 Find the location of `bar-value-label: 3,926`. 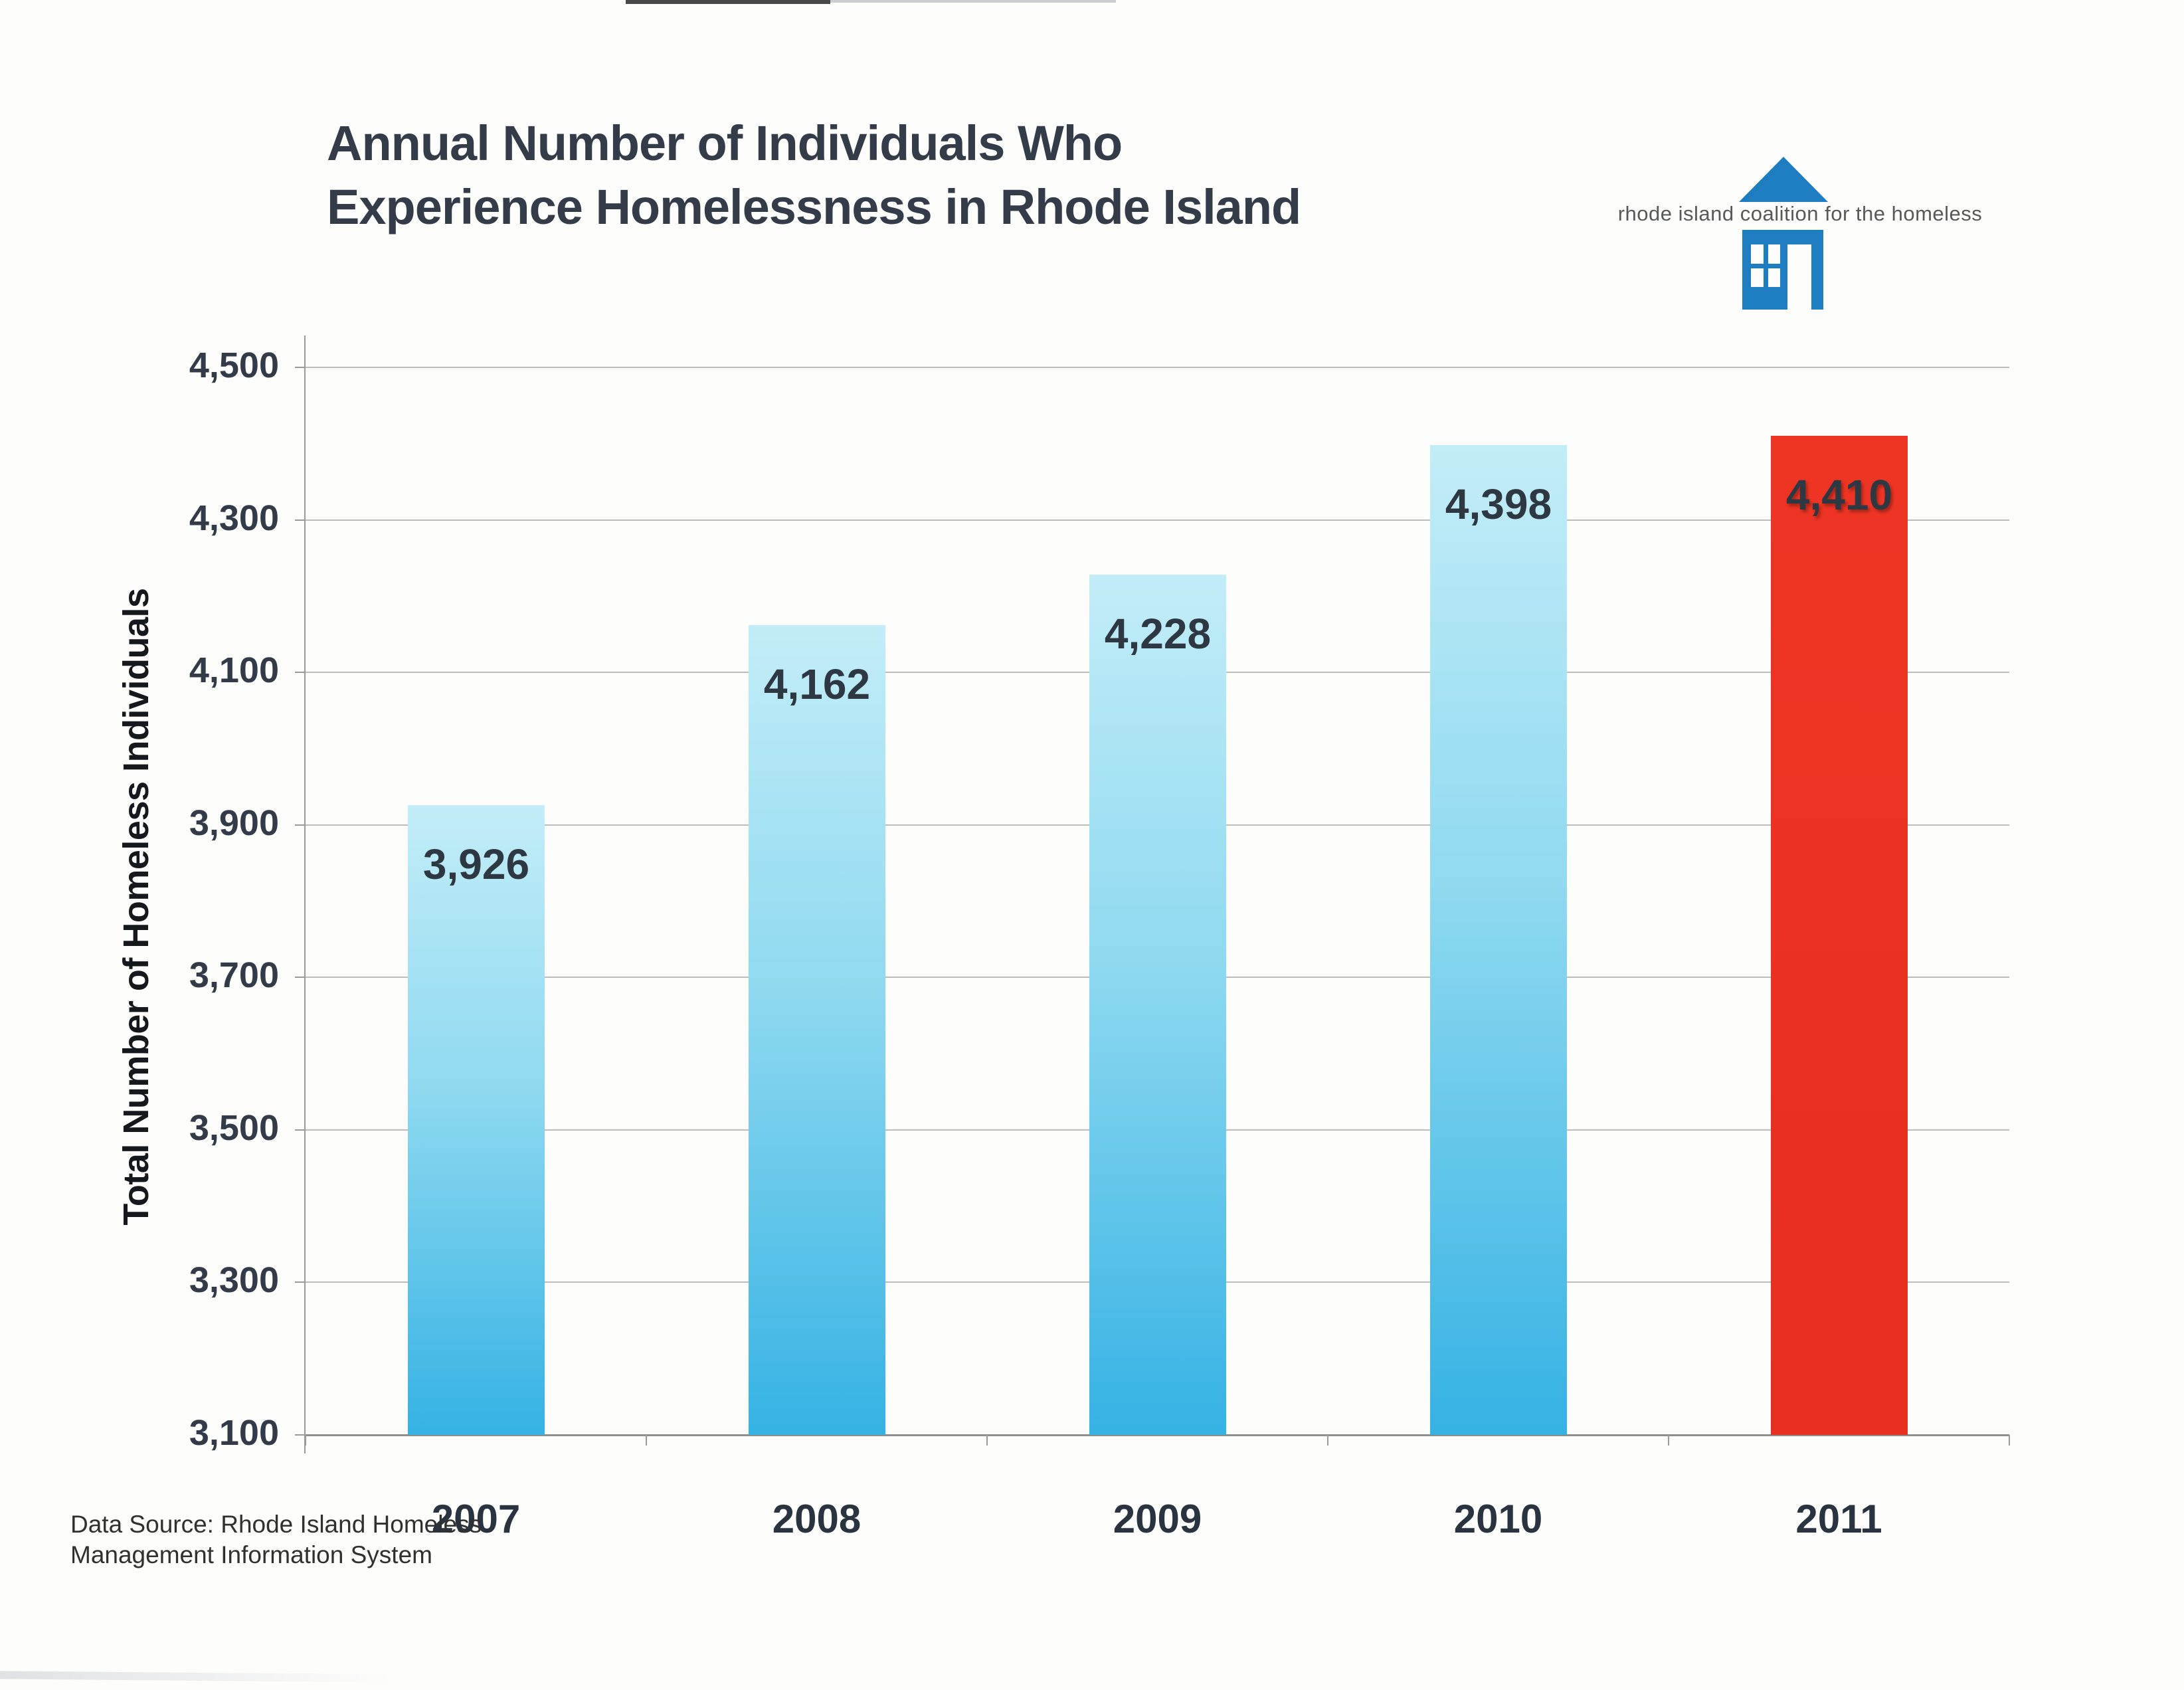

bar-value-label: 3,926 is located at coordinates (476, 864).